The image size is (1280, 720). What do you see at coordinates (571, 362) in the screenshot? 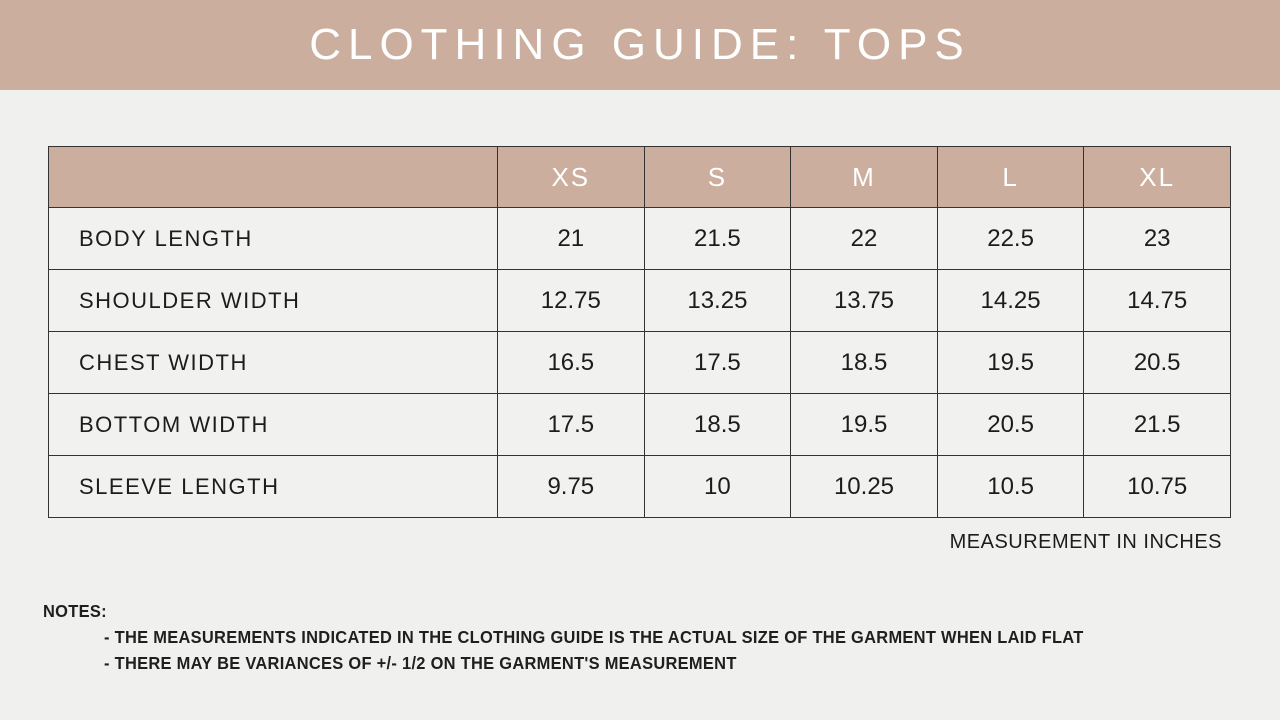
I see `table-cell: 16.5` at bounding box center [571, 362].